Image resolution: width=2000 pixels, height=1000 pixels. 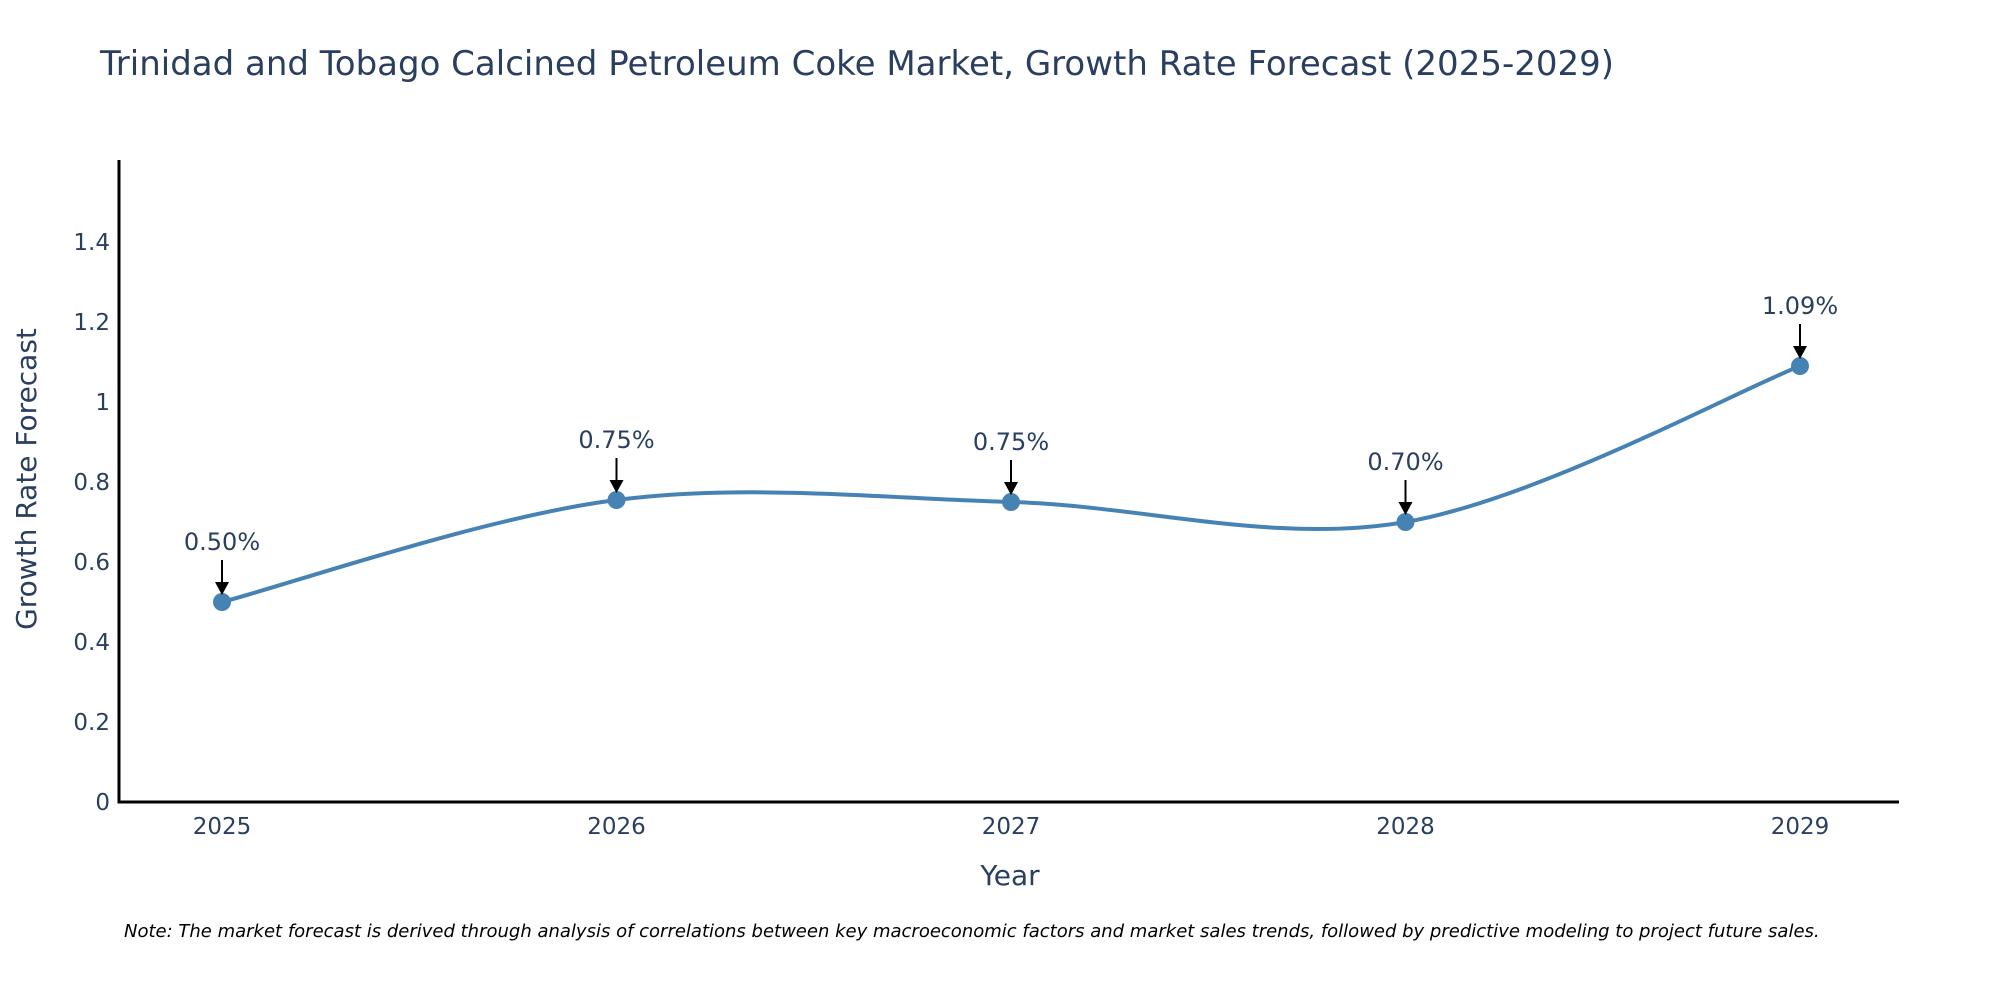 What do you see at coordinates (91, 323) in the screenshot?
I see `y-tick-label: 1.2` at bounding box center [91, 323].